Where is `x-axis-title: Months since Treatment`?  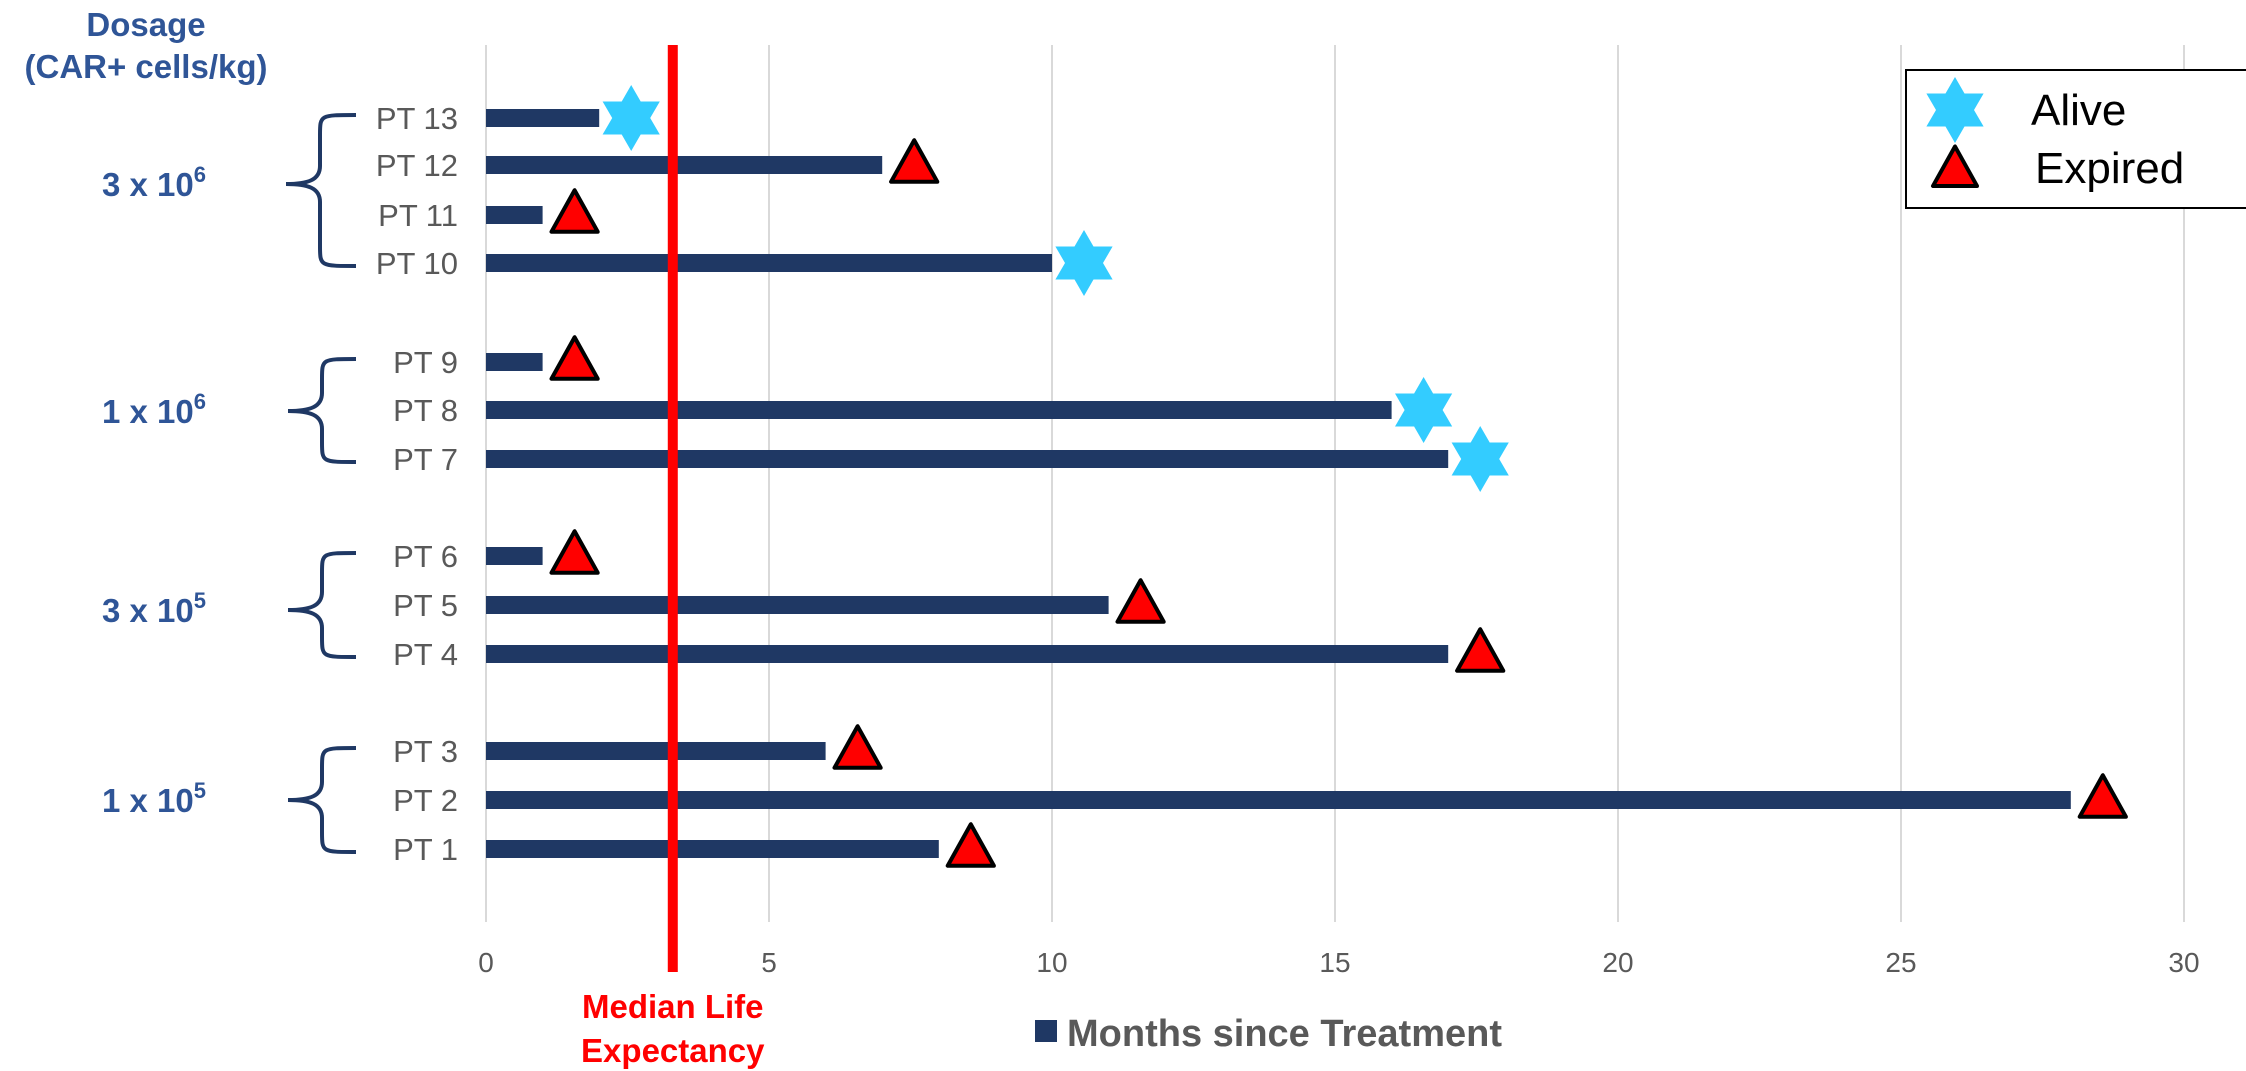
x-axis-title: Months since Treatment is located at coordinates (1284, 1034).